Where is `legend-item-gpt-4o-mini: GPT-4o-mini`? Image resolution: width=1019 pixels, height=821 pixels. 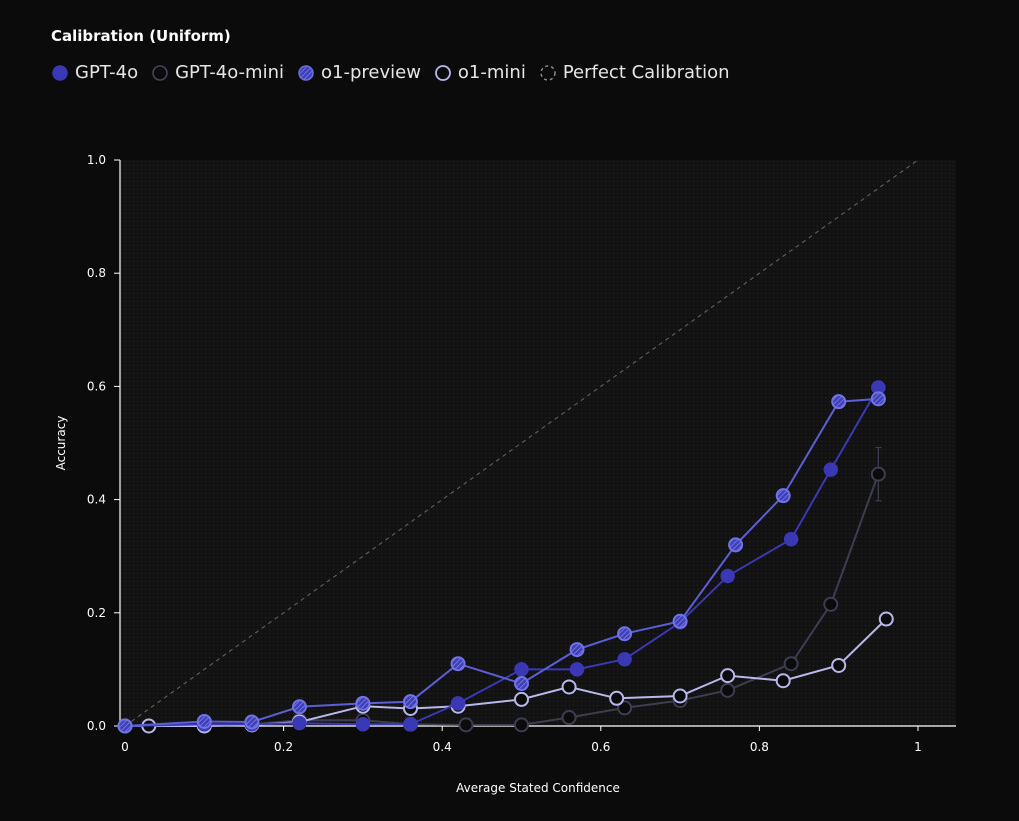
legend-item-gpt-4o-mini: GPT-4o-mini is located at coordinates (218, 72).